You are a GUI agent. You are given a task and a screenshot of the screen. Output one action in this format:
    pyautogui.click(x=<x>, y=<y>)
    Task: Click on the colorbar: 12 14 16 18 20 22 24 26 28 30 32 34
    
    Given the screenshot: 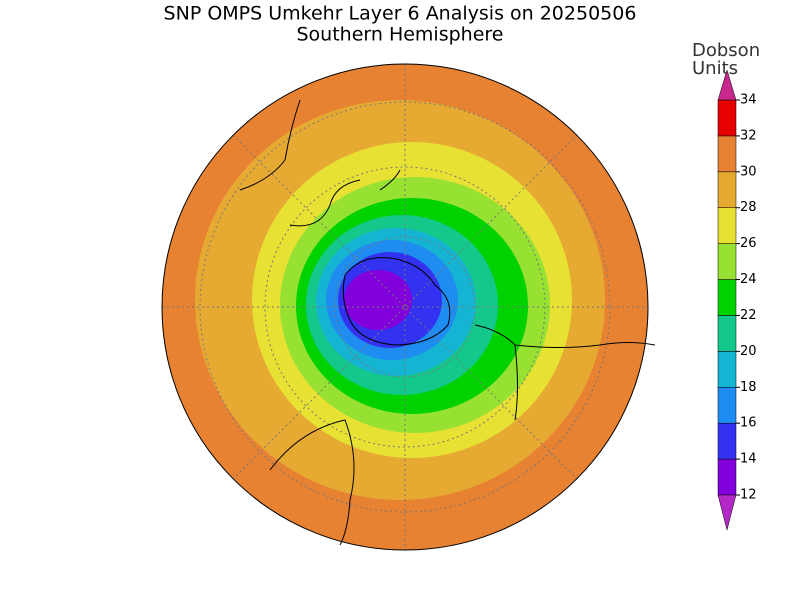 What is the action you would take?
    pyautogui.click(x=737, y=300)
    